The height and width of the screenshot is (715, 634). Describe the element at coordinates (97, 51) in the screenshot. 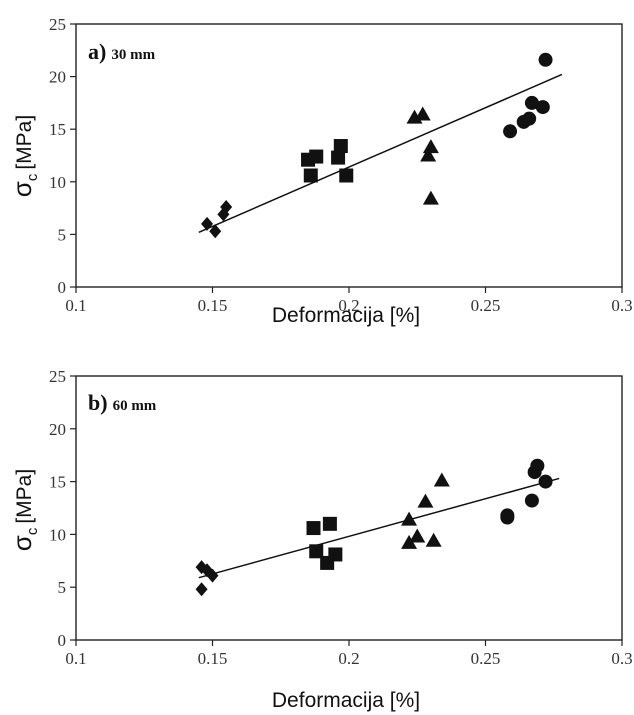

I see `panel-letter: a)` at that location.